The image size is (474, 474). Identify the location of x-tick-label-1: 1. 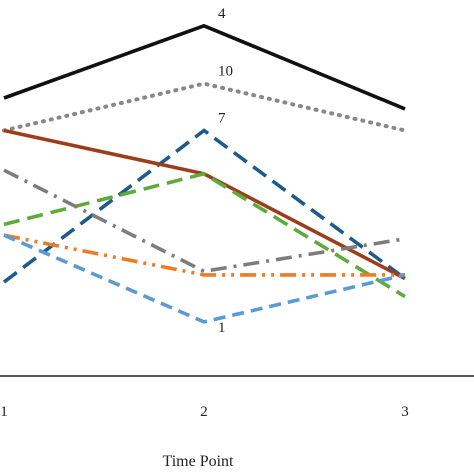
(4, 412).